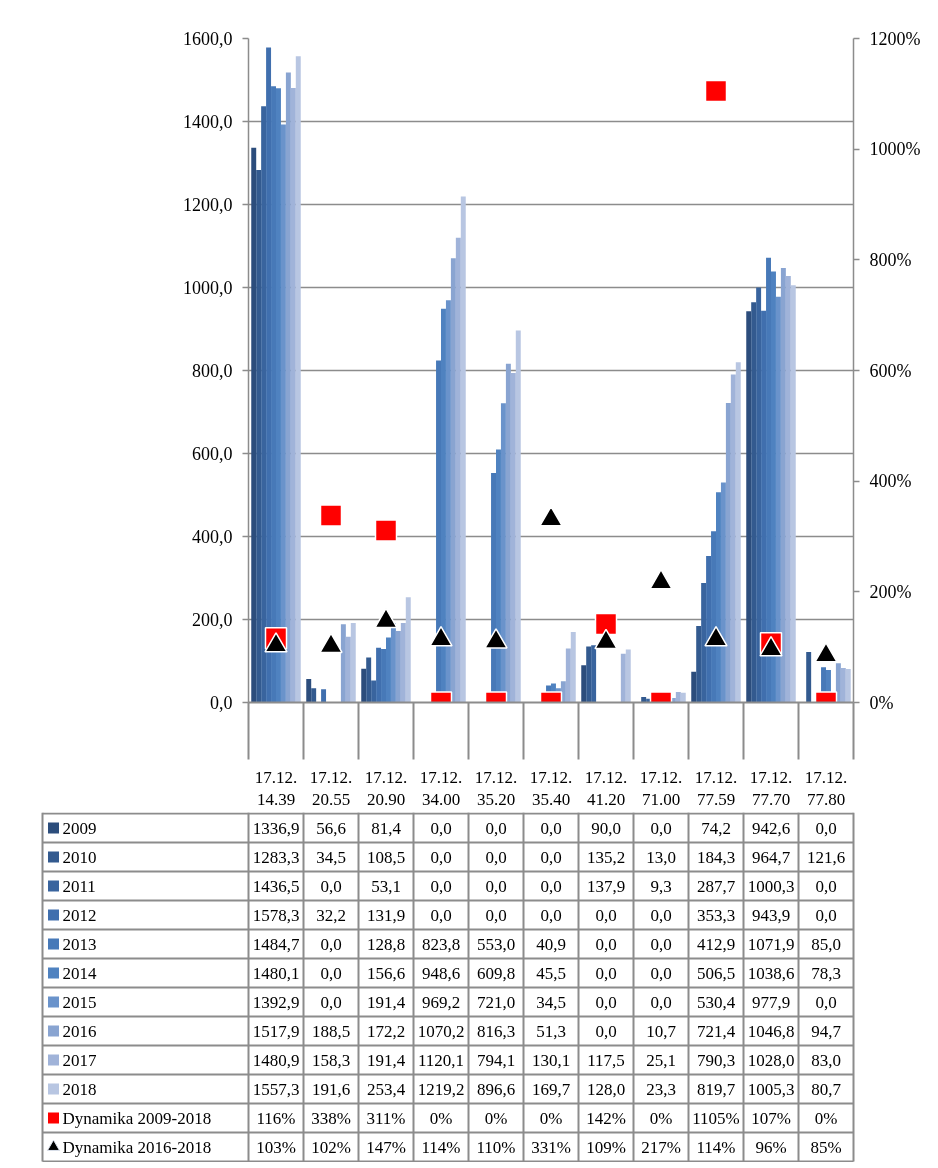  I want to click on legend-label: 2018, so click(79, 1089).